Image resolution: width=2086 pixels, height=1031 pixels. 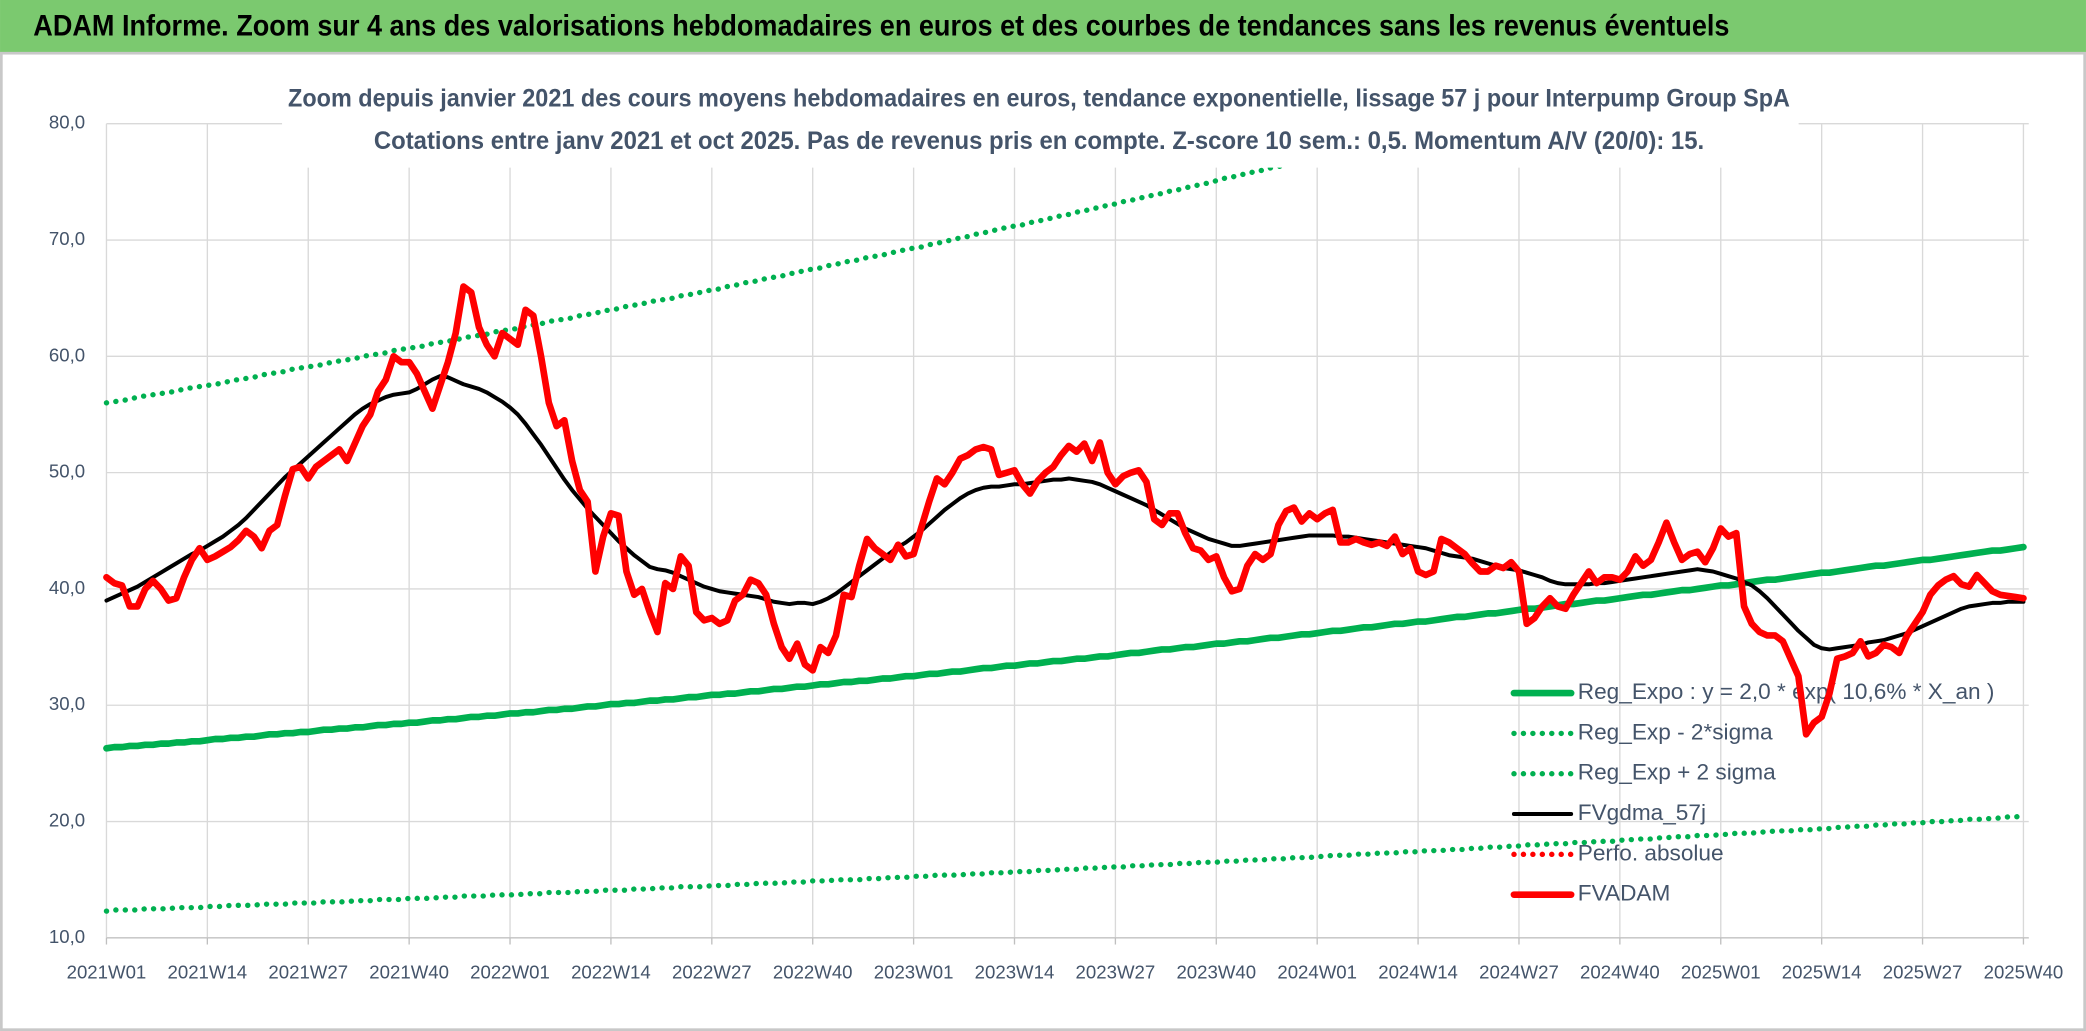 I want to click on y-tick-label: 20,0, so click(x=67, y=819).